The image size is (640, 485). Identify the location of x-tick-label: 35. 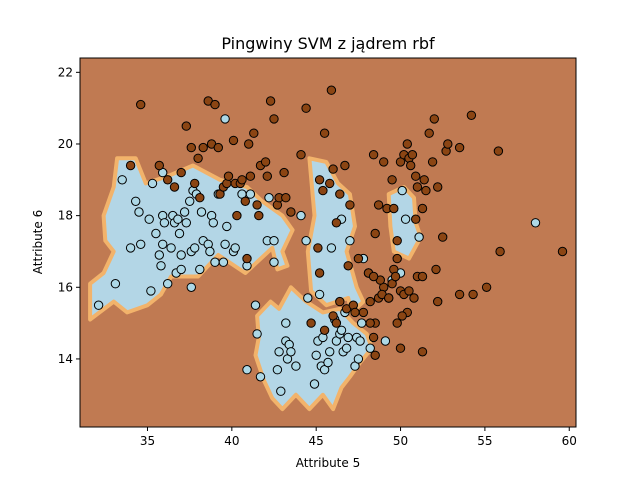
(147, 441).